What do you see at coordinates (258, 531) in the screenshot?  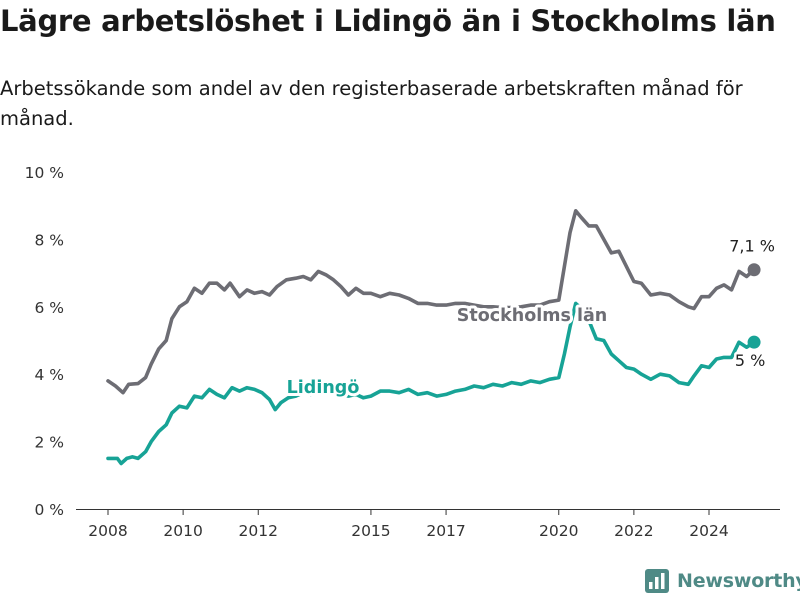 I see `x-tick-label: 2012` at bounding box center [258, 531].